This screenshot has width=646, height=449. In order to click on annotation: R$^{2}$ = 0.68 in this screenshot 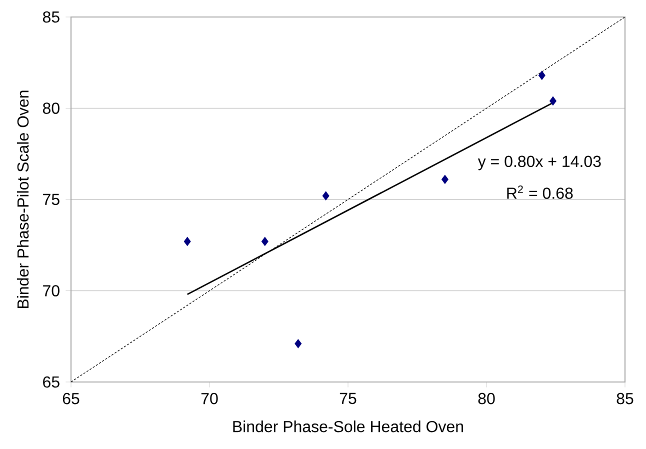, I will do `click(540, 192)`.